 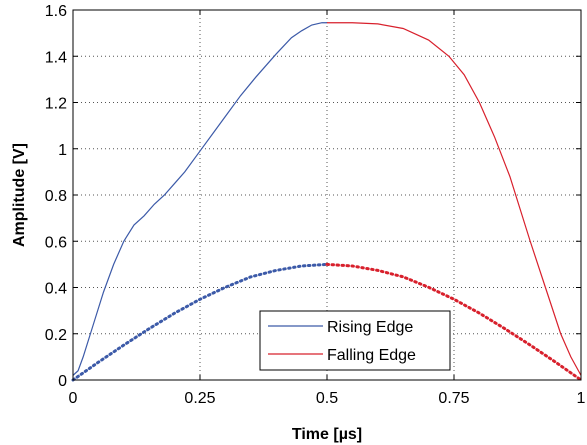 I want to click on y-tick-label: 1.6, so click(x=56, y=11).